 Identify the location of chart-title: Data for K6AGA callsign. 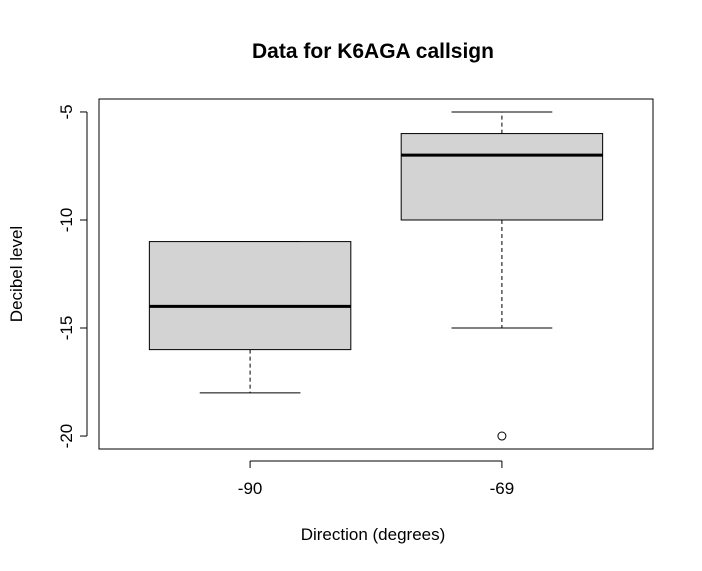
(373, 51).